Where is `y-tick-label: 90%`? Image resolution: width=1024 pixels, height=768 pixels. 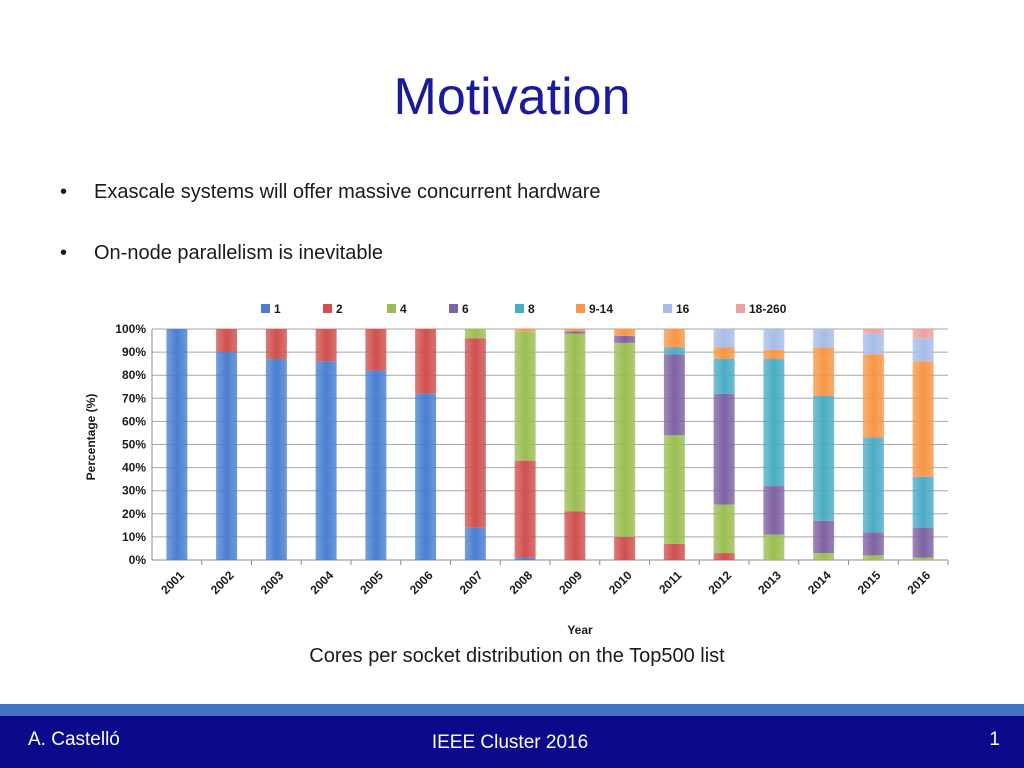
y-tick-label: 90% is located at coordinates (134, 352).